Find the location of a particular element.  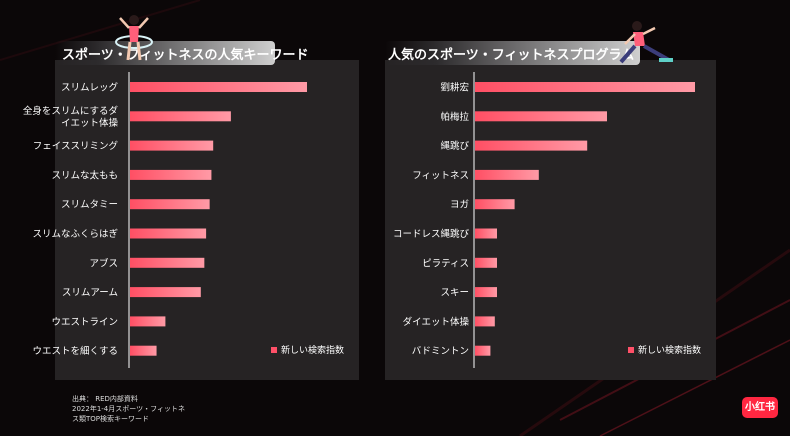

left-category-label: スリムレッグ is located at coordinates (90, 88).